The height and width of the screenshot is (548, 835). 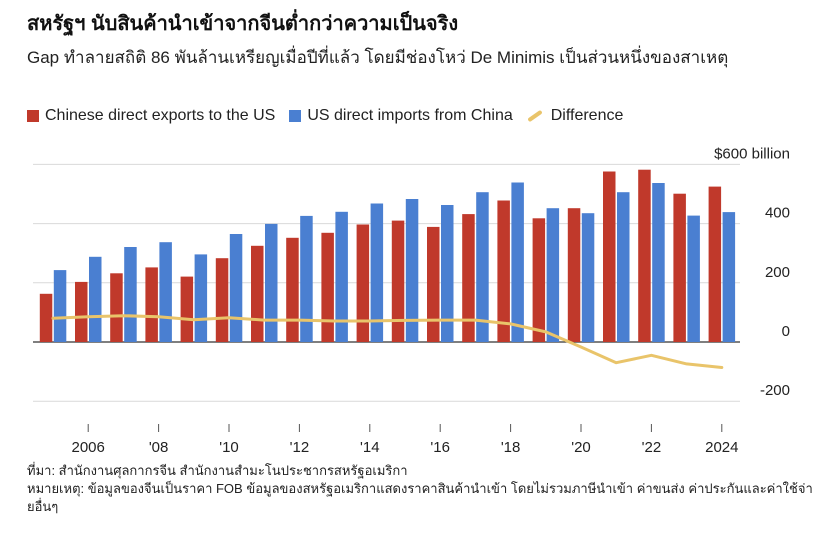 I want to click on bar-imports-2019, so click(x=553, y=275).